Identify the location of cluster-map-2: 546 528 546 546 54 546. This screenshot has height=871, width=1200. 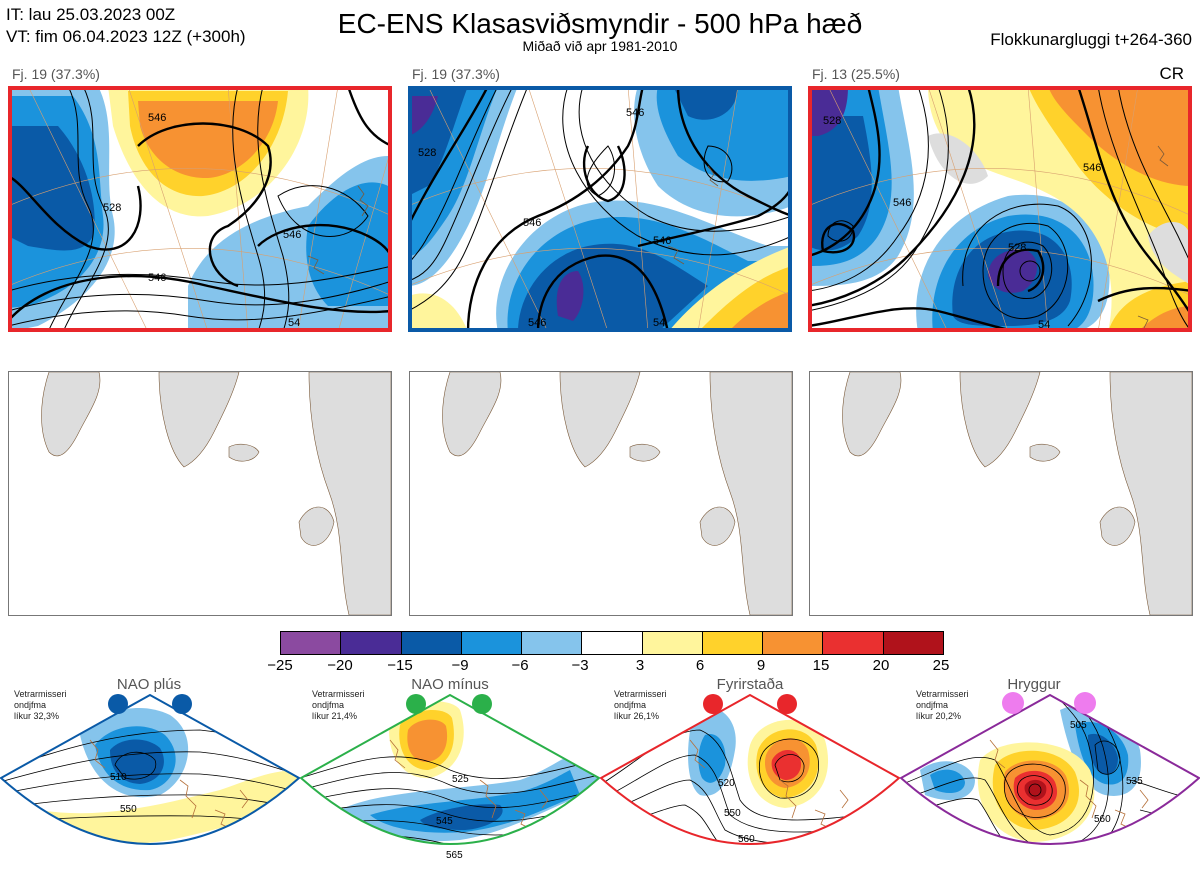
(600, 209).